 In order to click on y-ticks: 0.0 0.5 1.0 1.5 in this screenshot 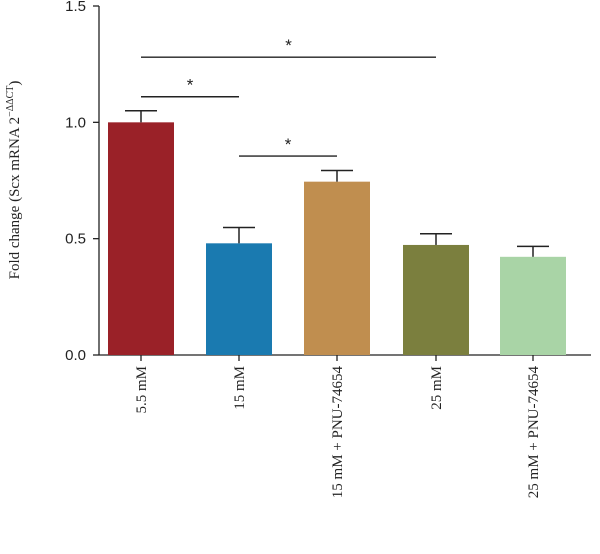, I will do `click(82, 182)`.